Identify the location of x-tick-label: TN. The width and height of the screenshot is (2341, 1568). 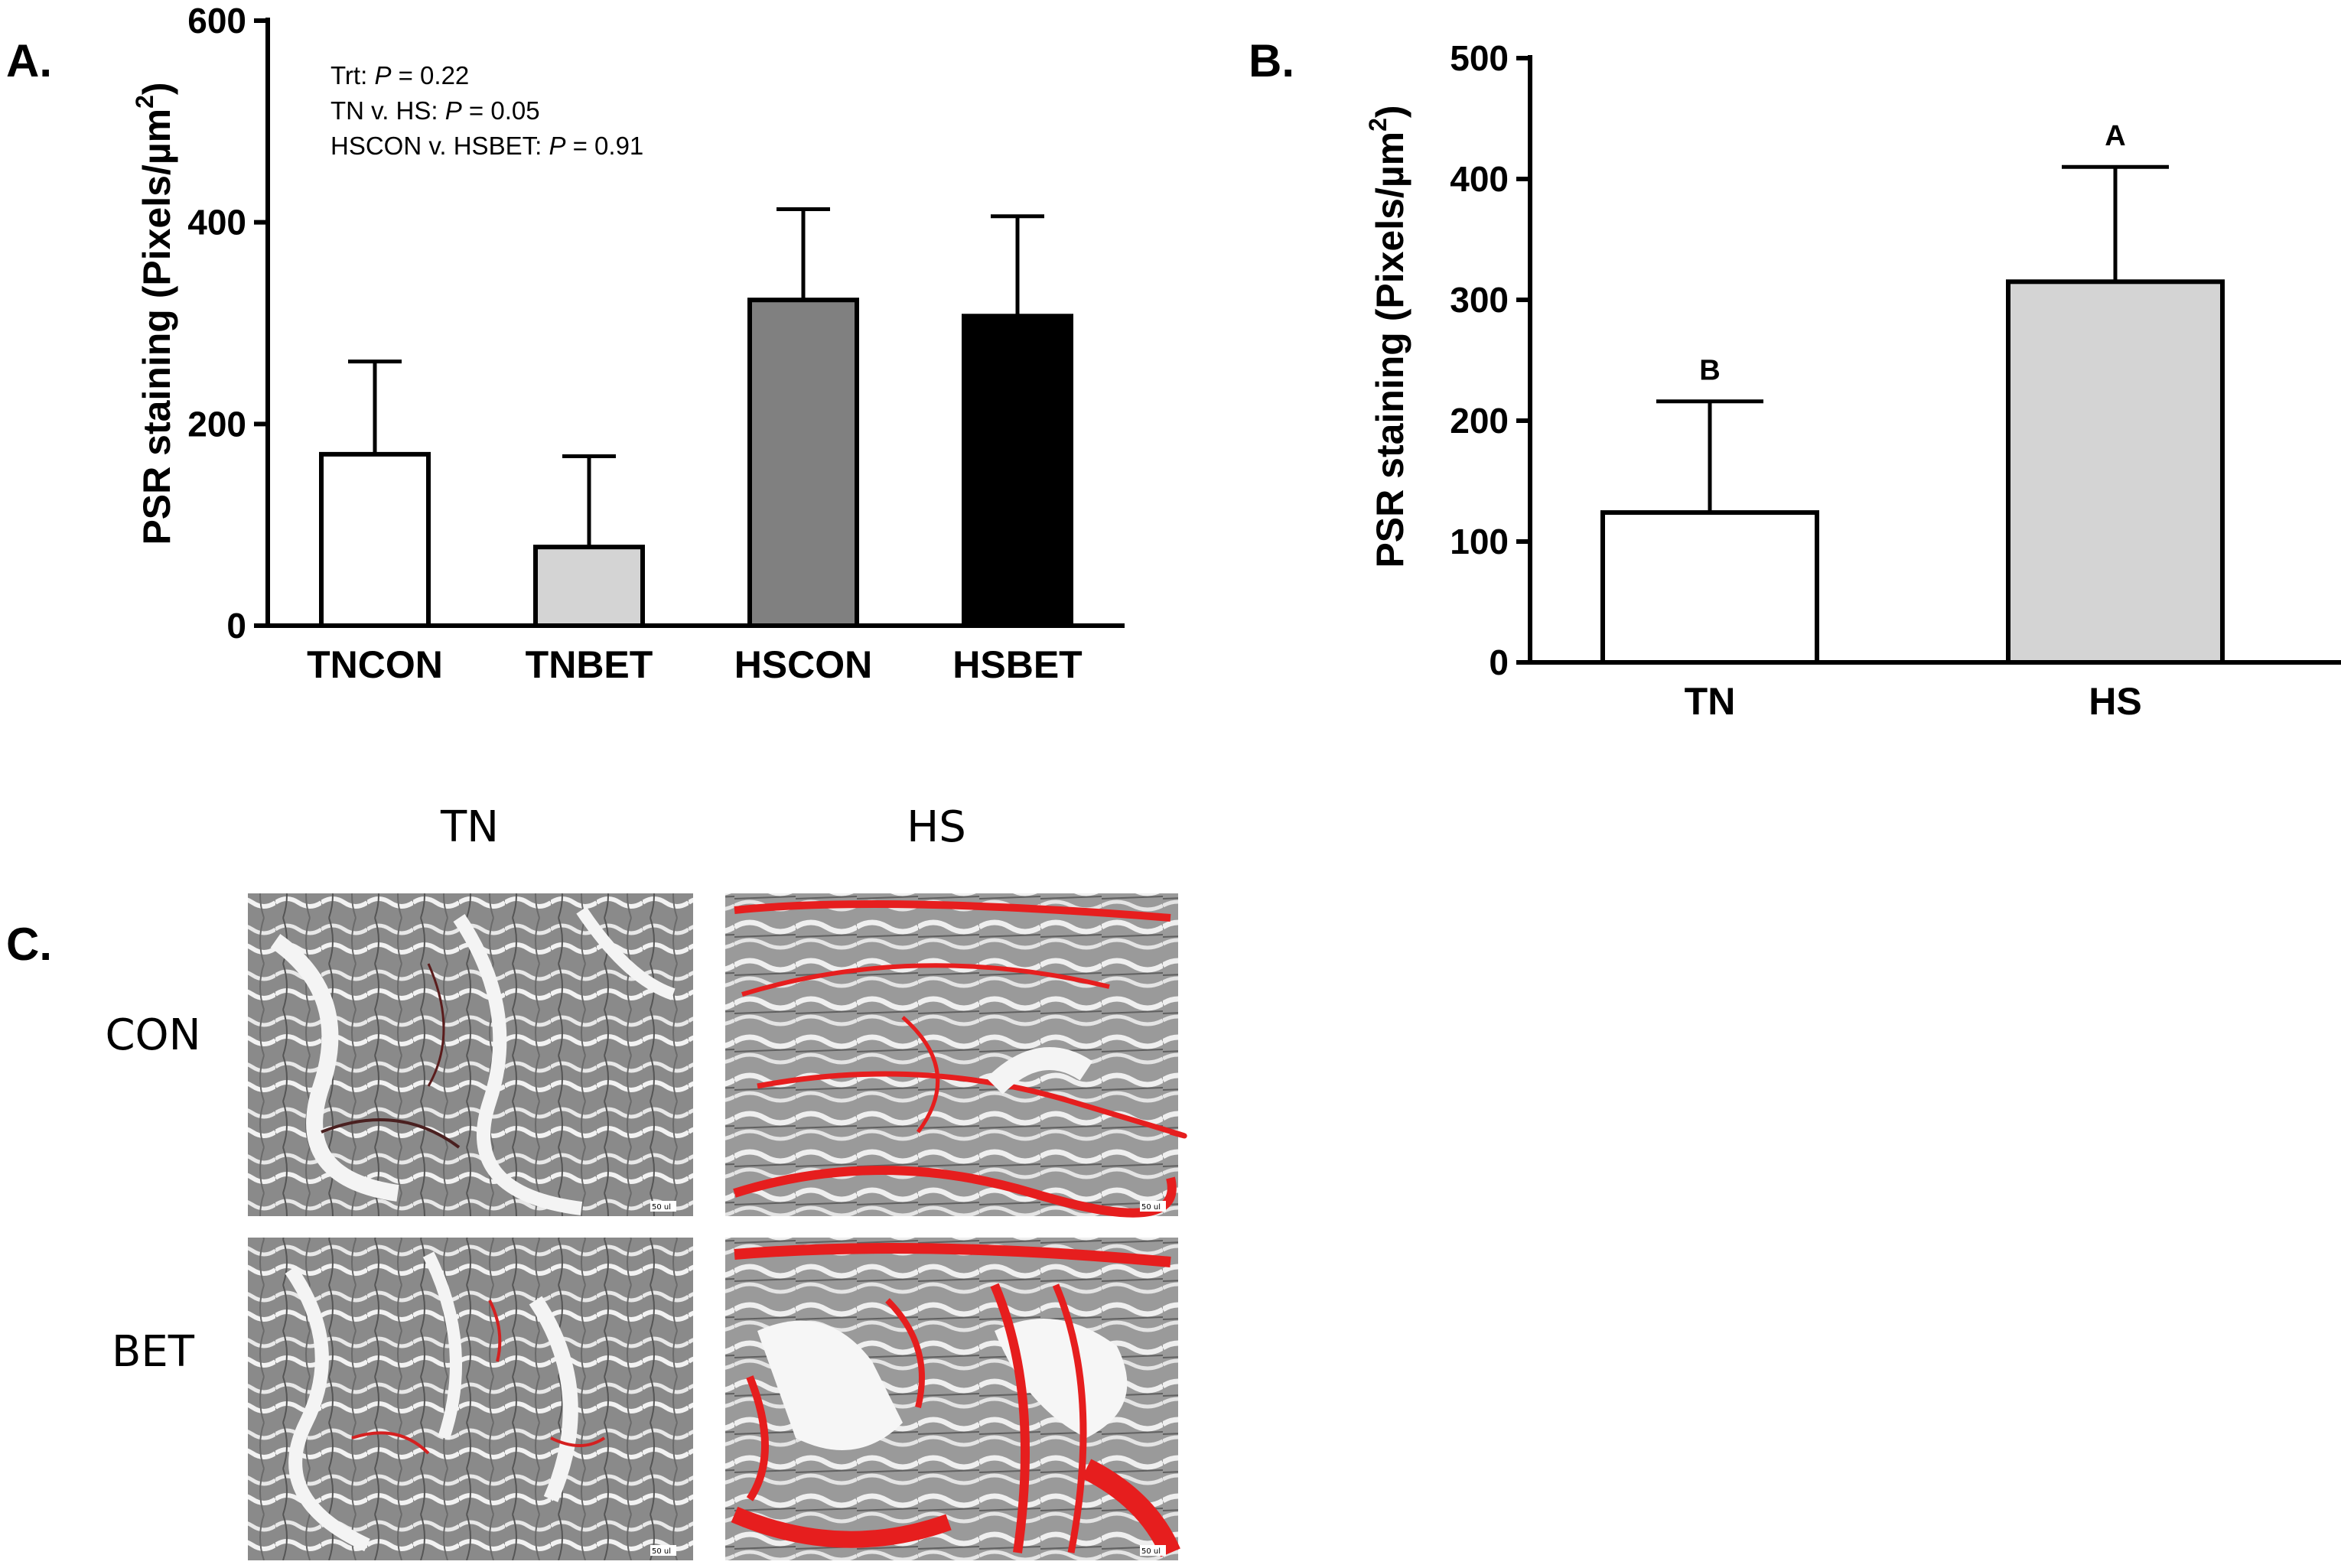
(1710, 701).